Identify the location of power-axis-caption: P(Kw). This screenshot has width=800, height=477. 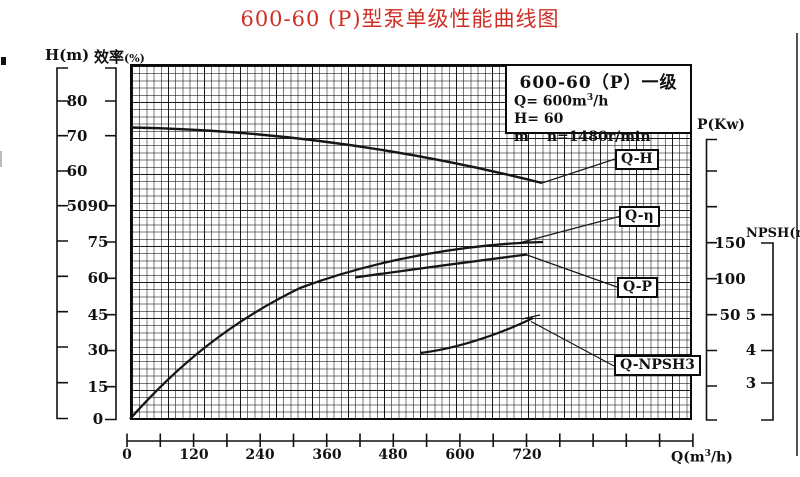
(721, 125).